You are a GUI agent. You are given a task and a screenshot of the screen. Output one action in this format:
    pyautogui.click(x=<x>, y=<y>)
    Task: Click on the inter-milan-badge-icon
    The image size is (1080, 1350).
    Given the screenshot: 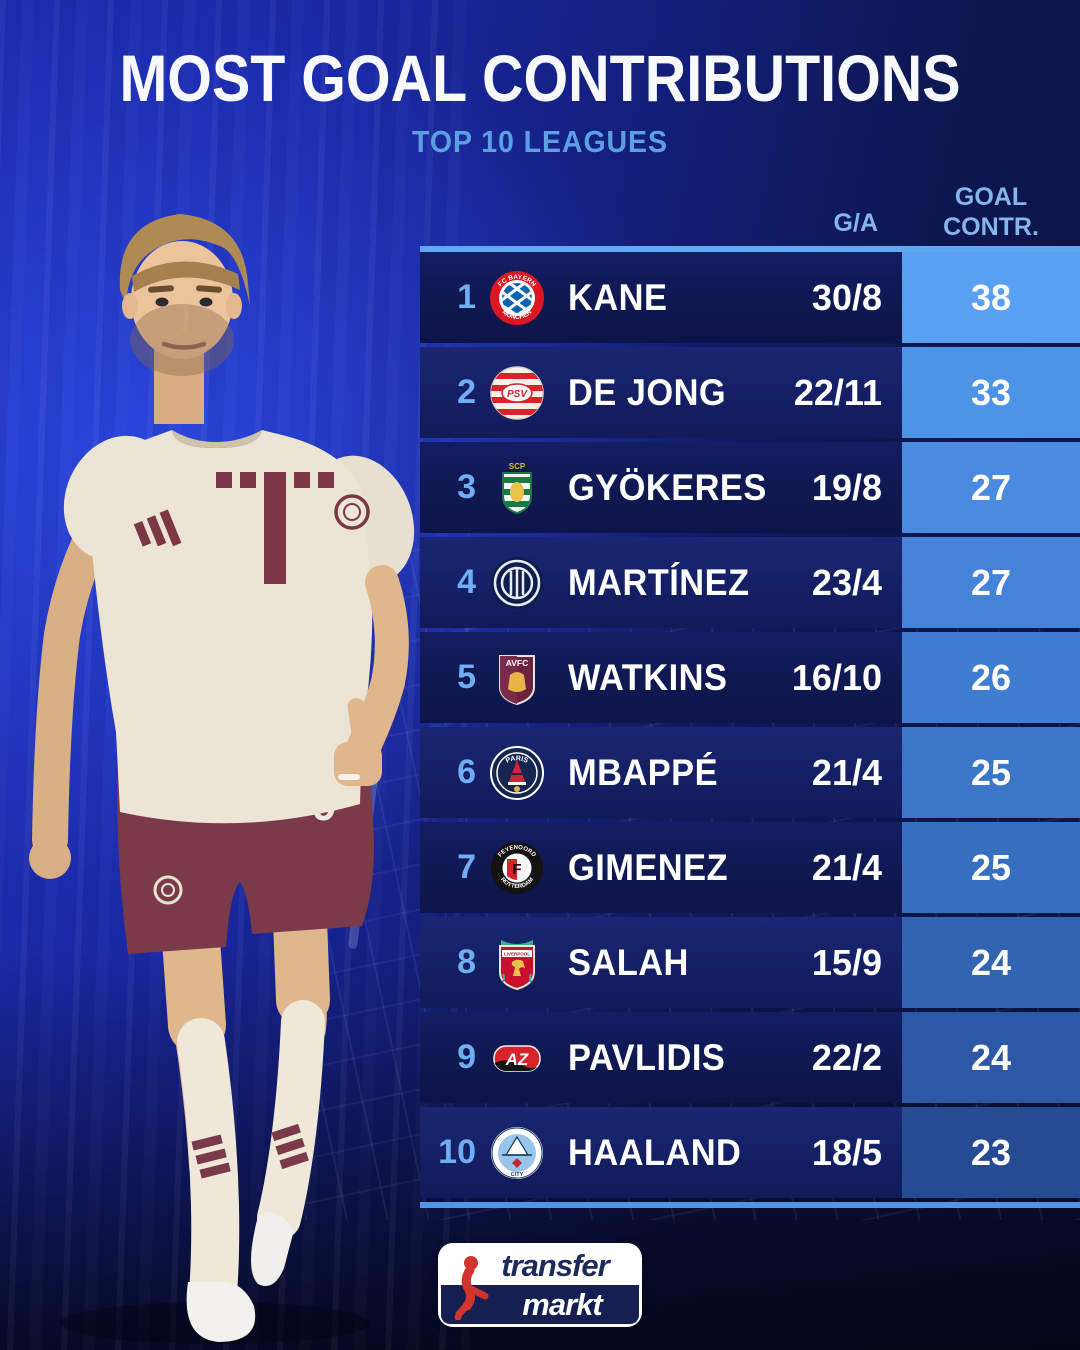 What is the action you would take?
    pyautogui.click(x=517, y=583)
    